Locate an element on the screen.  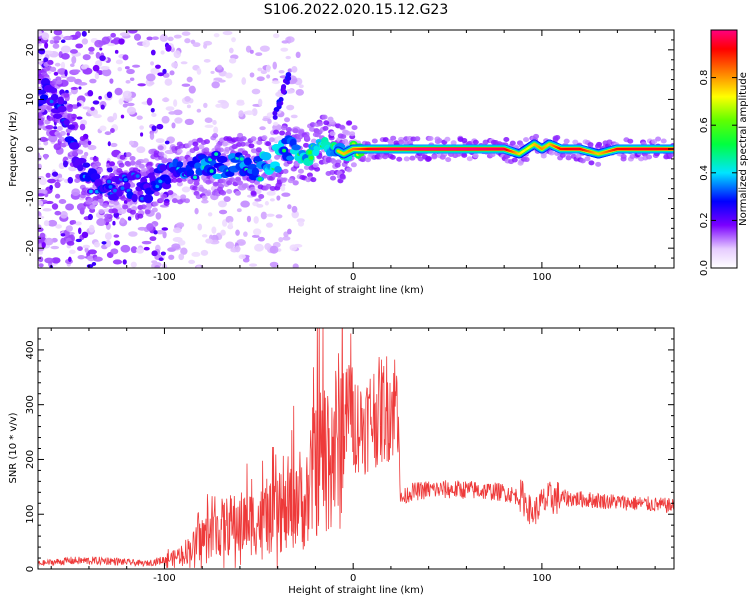
spectrogram-x-axis-label: Height of straight line (km) is located at coordinates (356, 290).